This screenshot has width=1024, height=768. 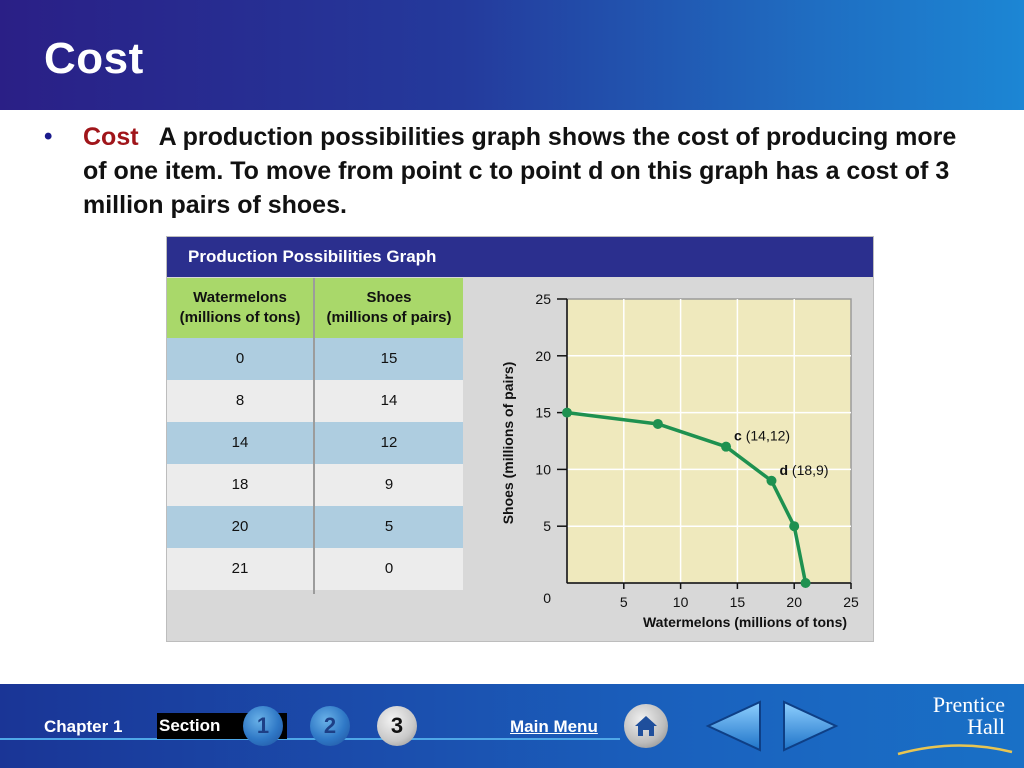 What do you see at coordinates (508, 443) in the screenshot?
I see `y-axis-title: Shoes (millions of pairs)` at bounding box center [508, 443].